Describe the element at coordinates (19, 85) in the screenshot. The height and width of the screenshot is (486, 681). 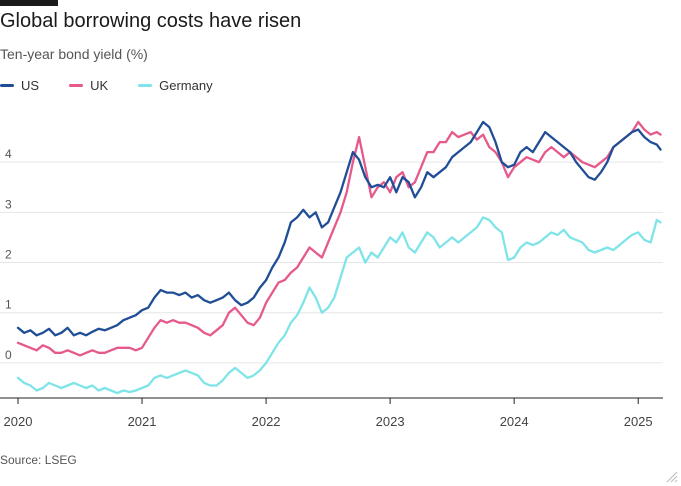
I see `legend-item-us: US` at that location.